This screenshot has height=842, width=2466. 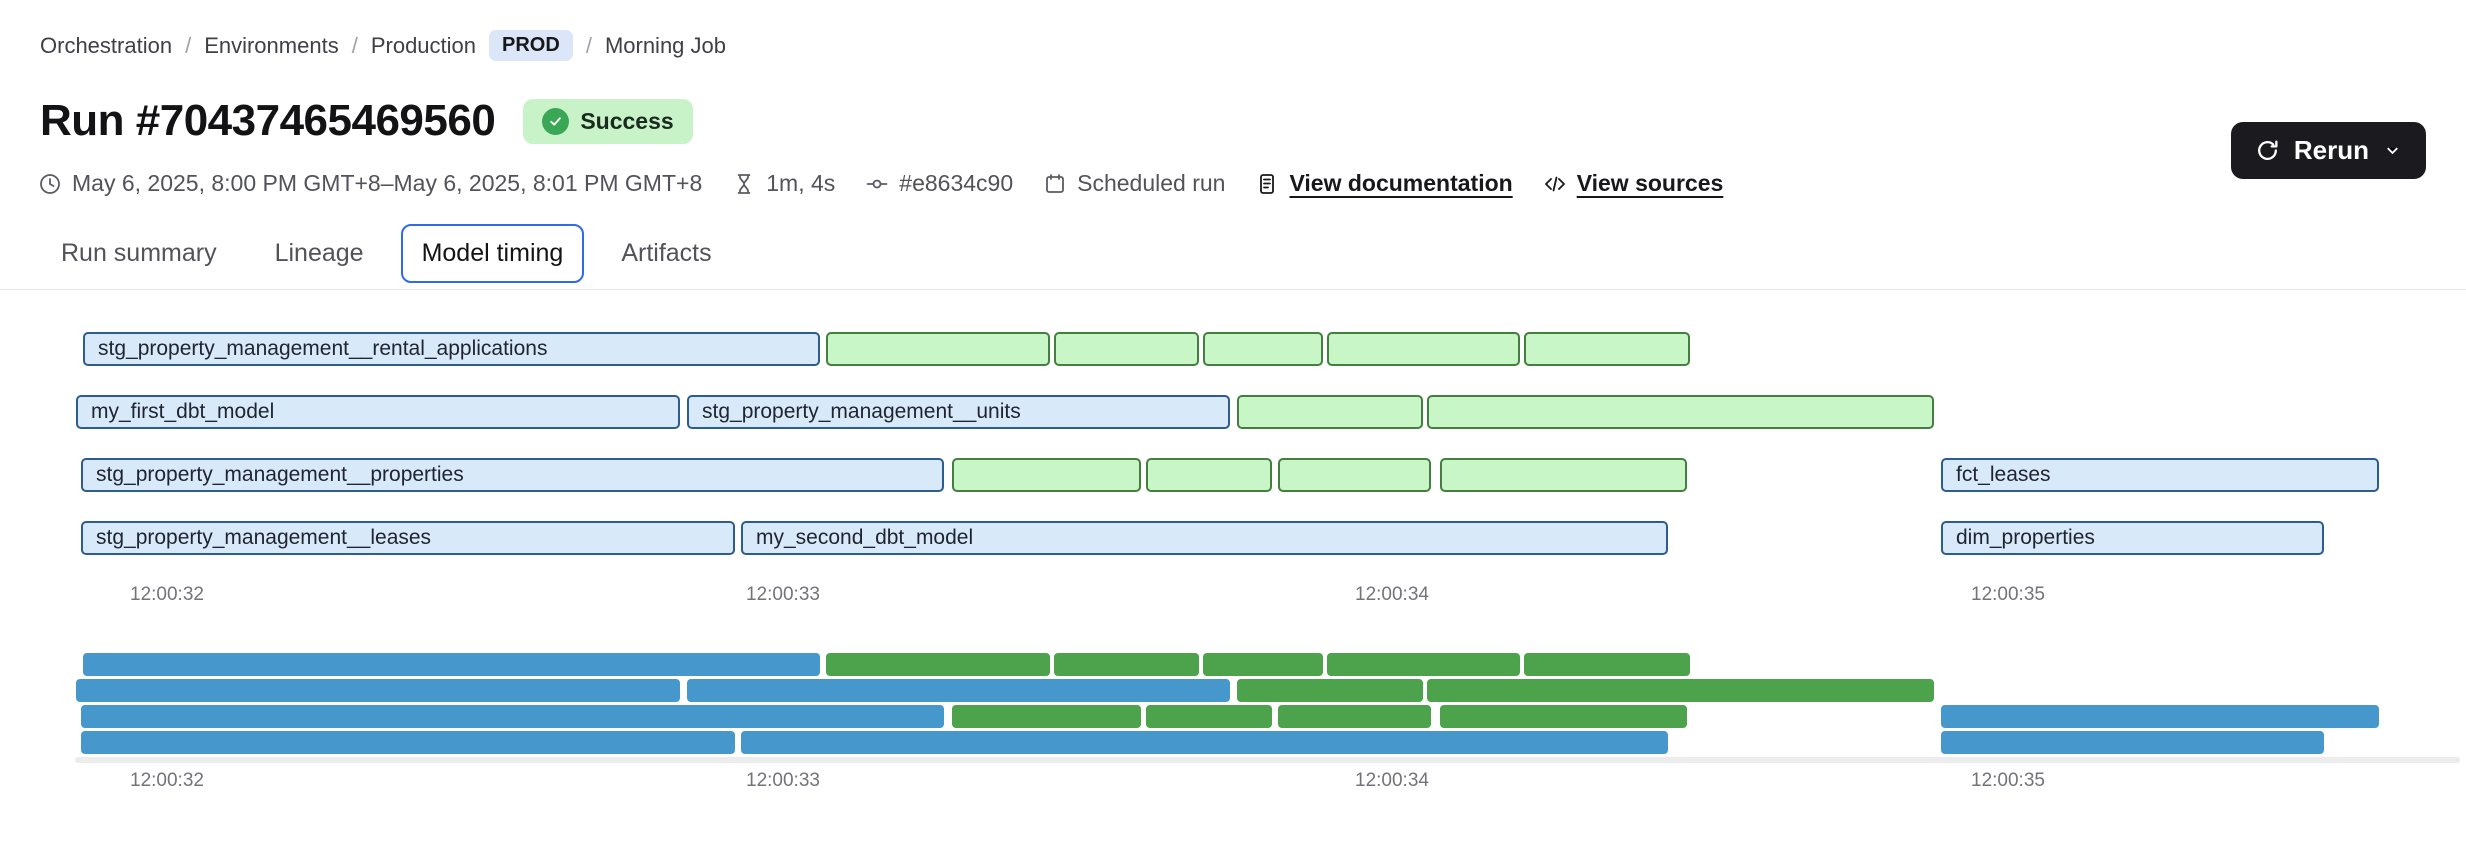 I want to click on breadcrumb-production: Production, so click(x=423, y=45).